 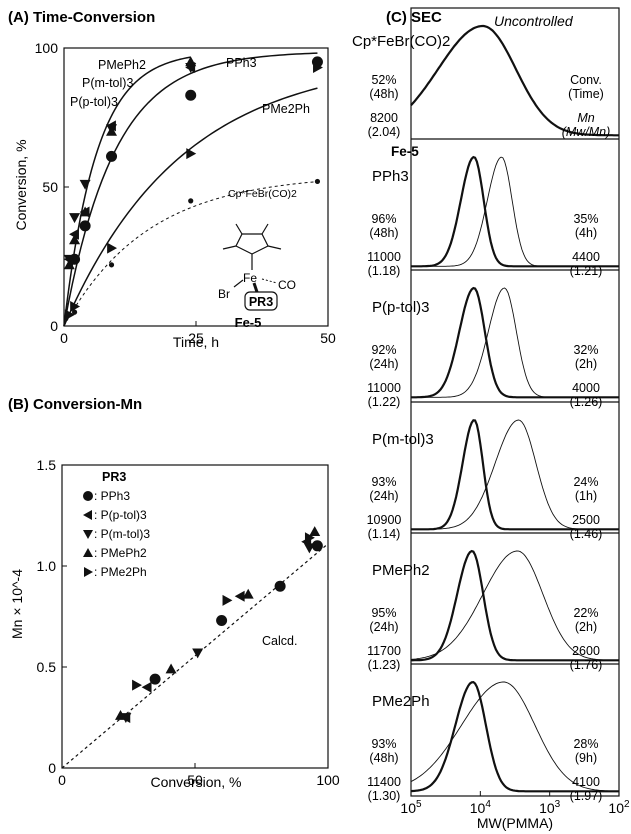 I want to click on sec-right-pdi: (1.76), so click(x=586, y=665).